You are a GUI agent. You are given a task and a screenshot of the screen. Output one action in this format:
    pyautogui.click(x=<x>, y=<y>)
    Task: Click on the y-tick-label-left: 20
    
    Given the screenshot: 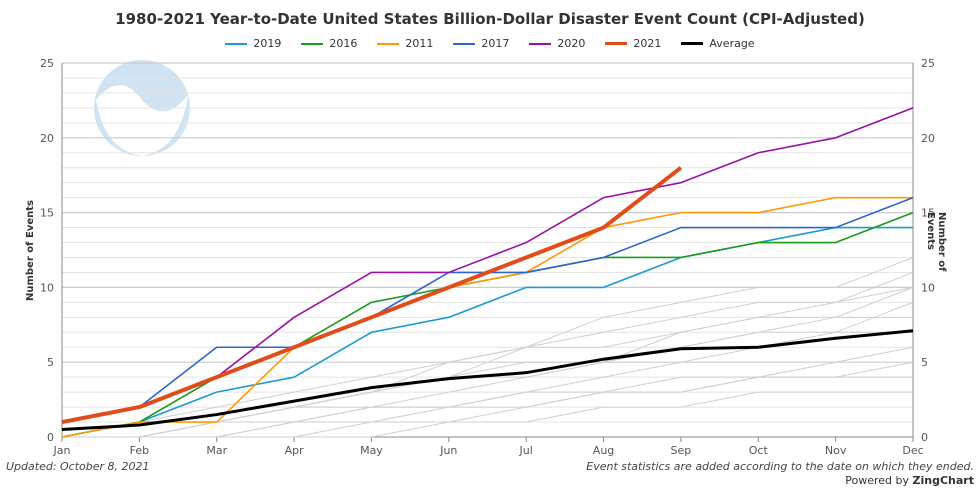 What is the action you would take?
    pyautogui.click(x=47, y=138)
    